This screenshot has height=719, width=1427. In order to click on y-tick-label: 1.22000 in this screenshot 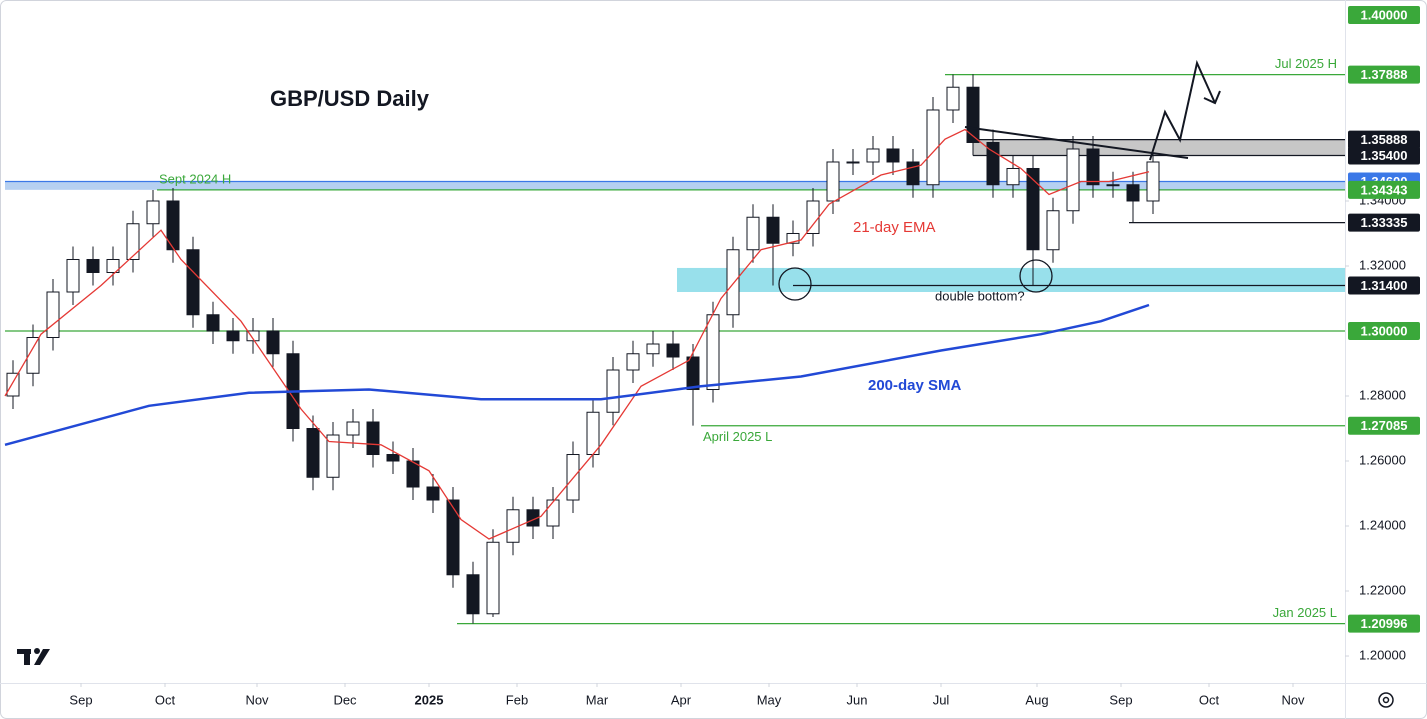, I will do `click(1382, 589)`.